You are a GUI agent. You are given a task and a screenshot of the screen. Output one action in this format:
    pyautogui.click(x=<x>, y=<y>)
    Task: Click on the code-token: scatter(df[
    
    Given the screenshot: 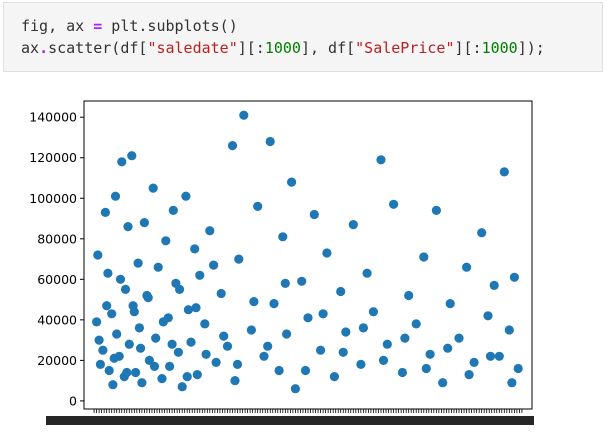 What is the action you would take?
    pyautogui.click(x=98, y=48)
    